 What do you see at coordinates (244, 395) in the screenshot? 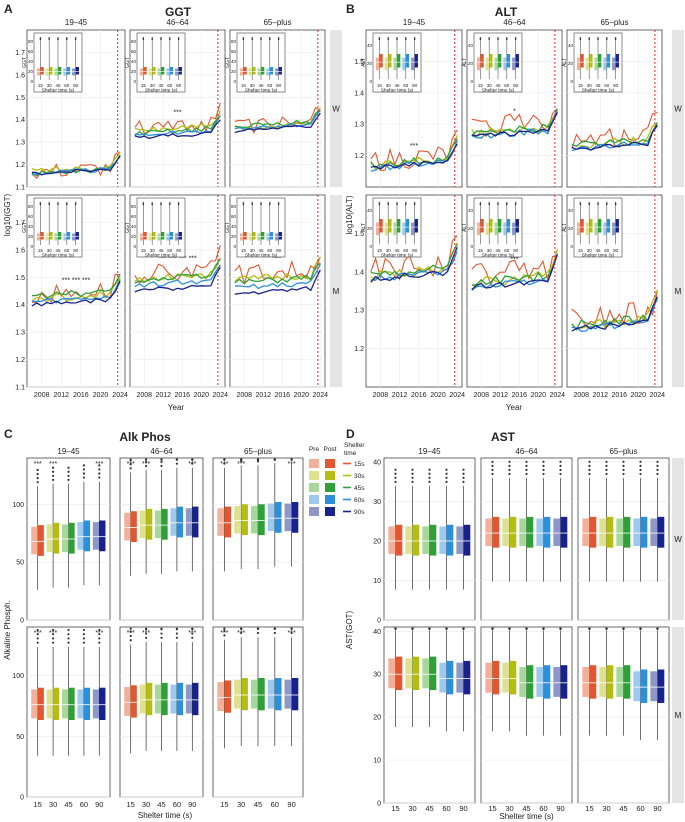
I see `x-tick-label-A: 2008` at bounding box center [244, 395].